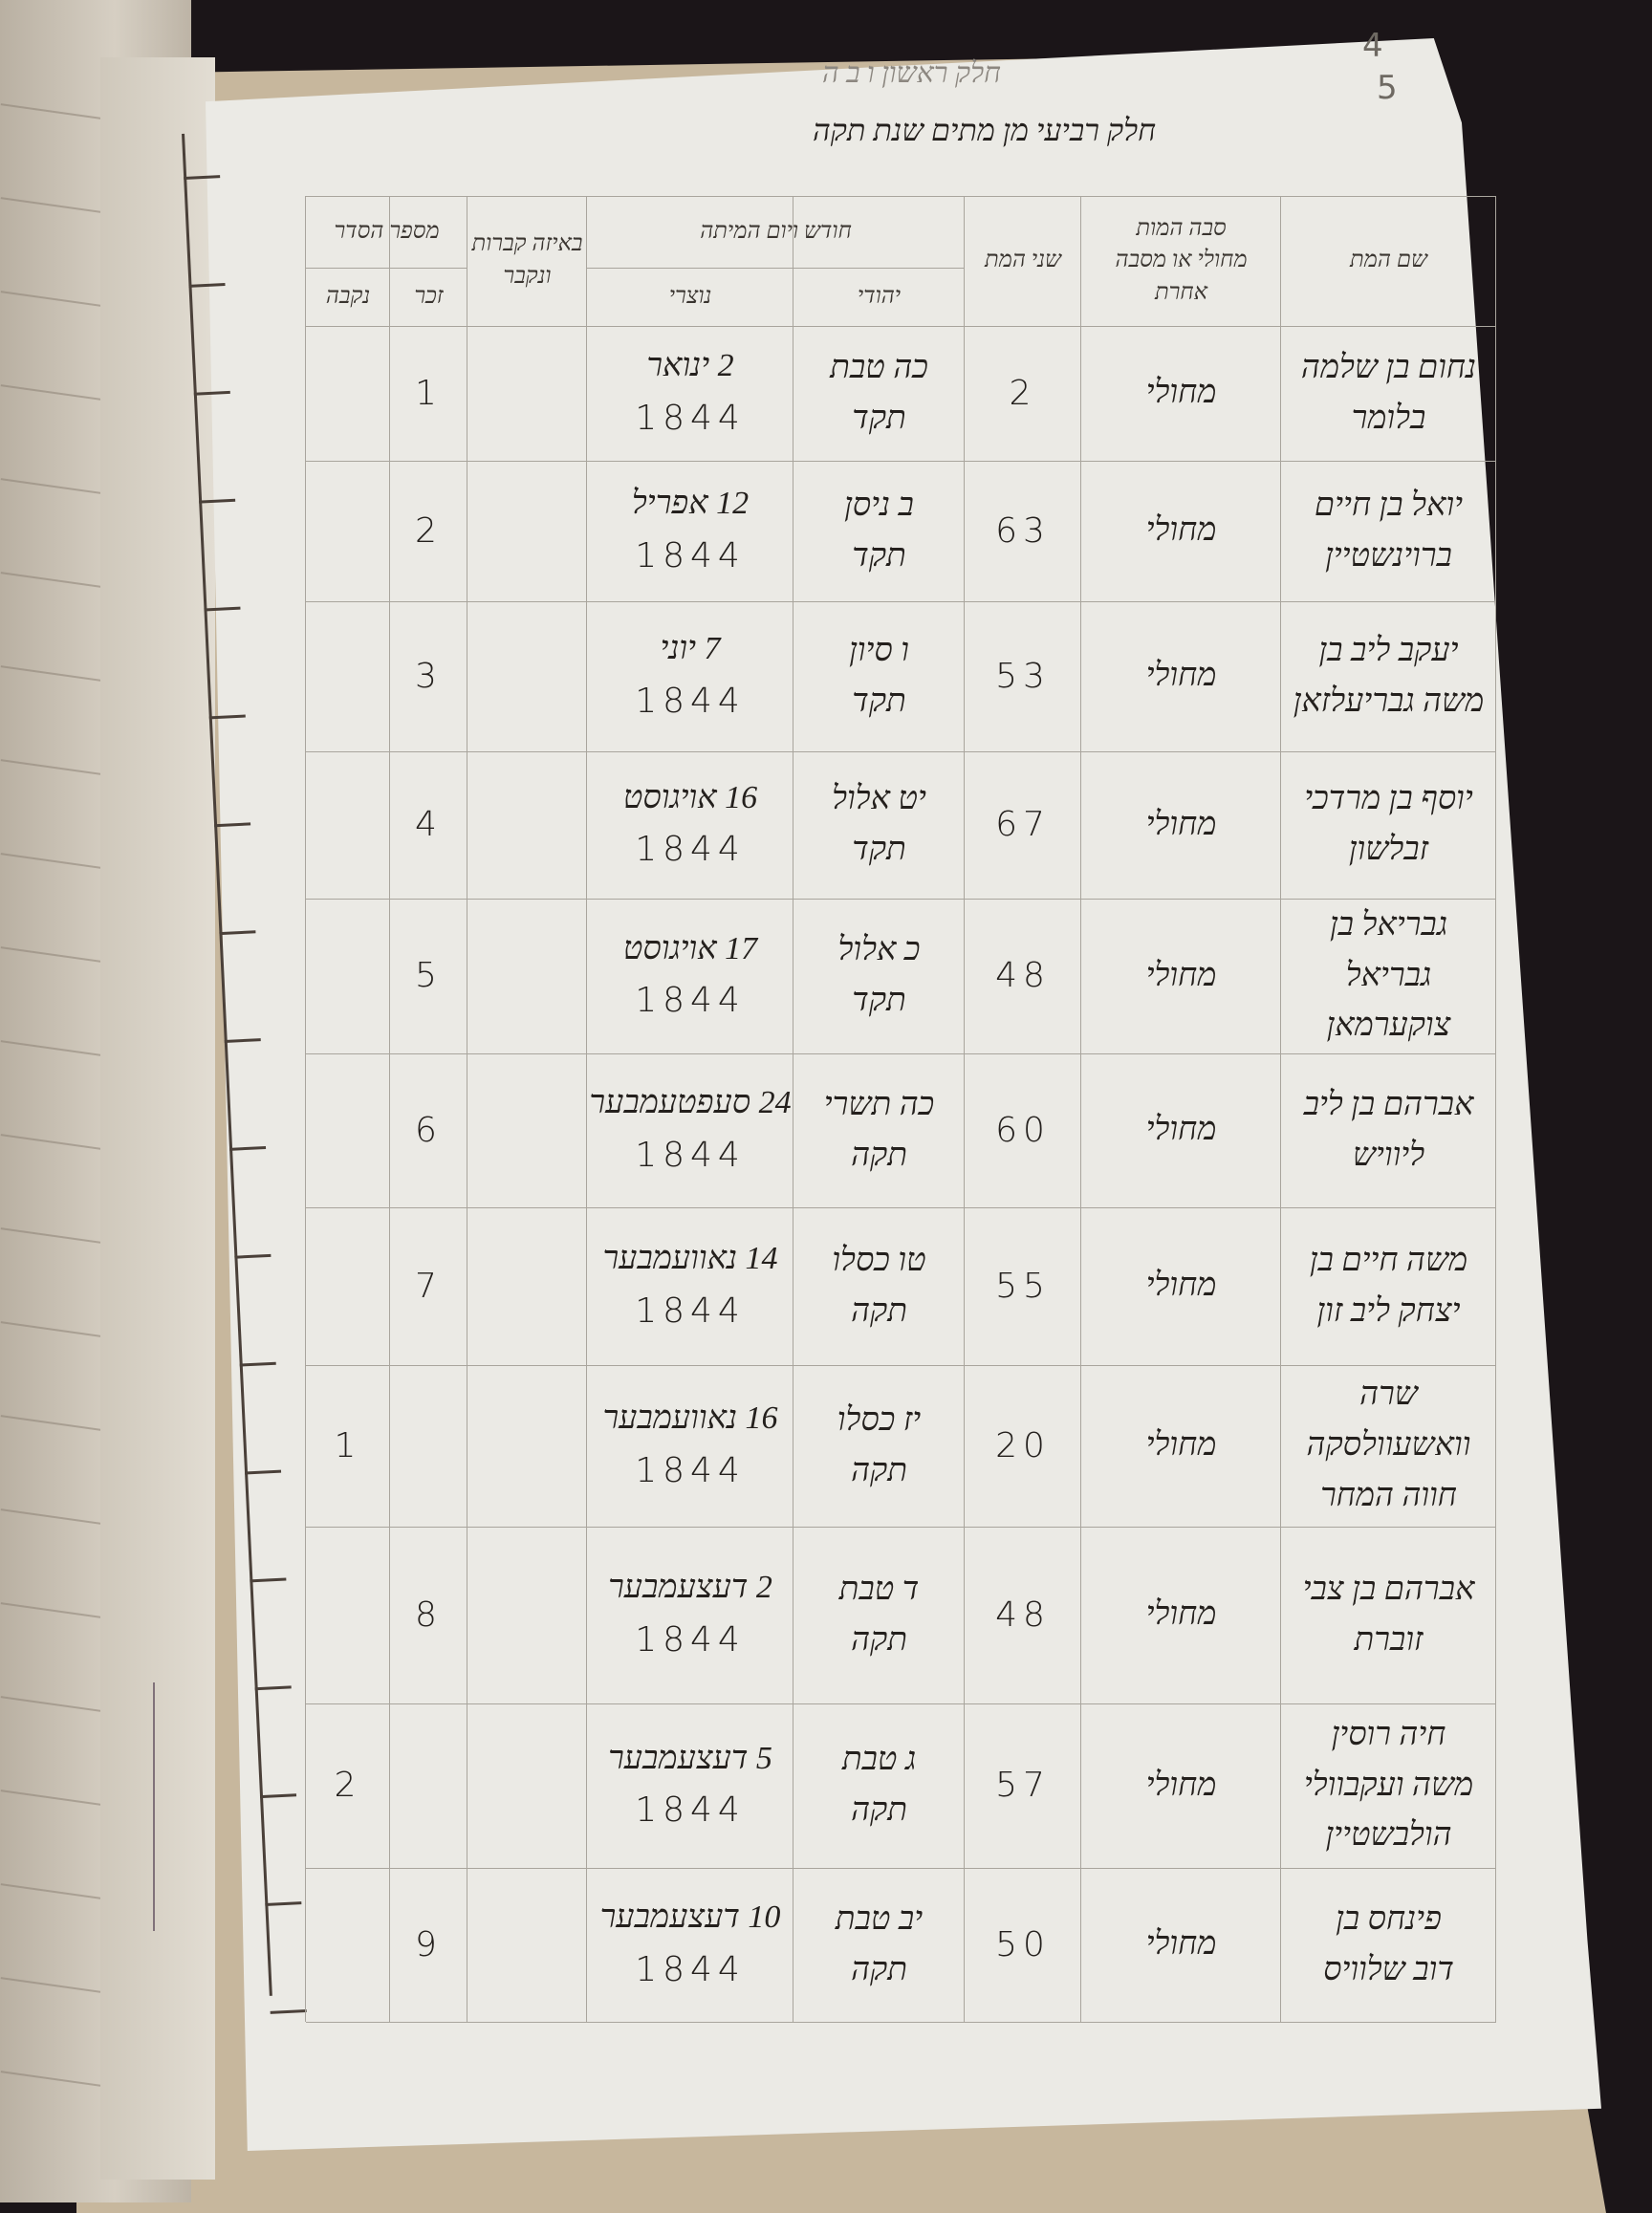  I want to click on text-line: סבה המות, so click(1181, 228).